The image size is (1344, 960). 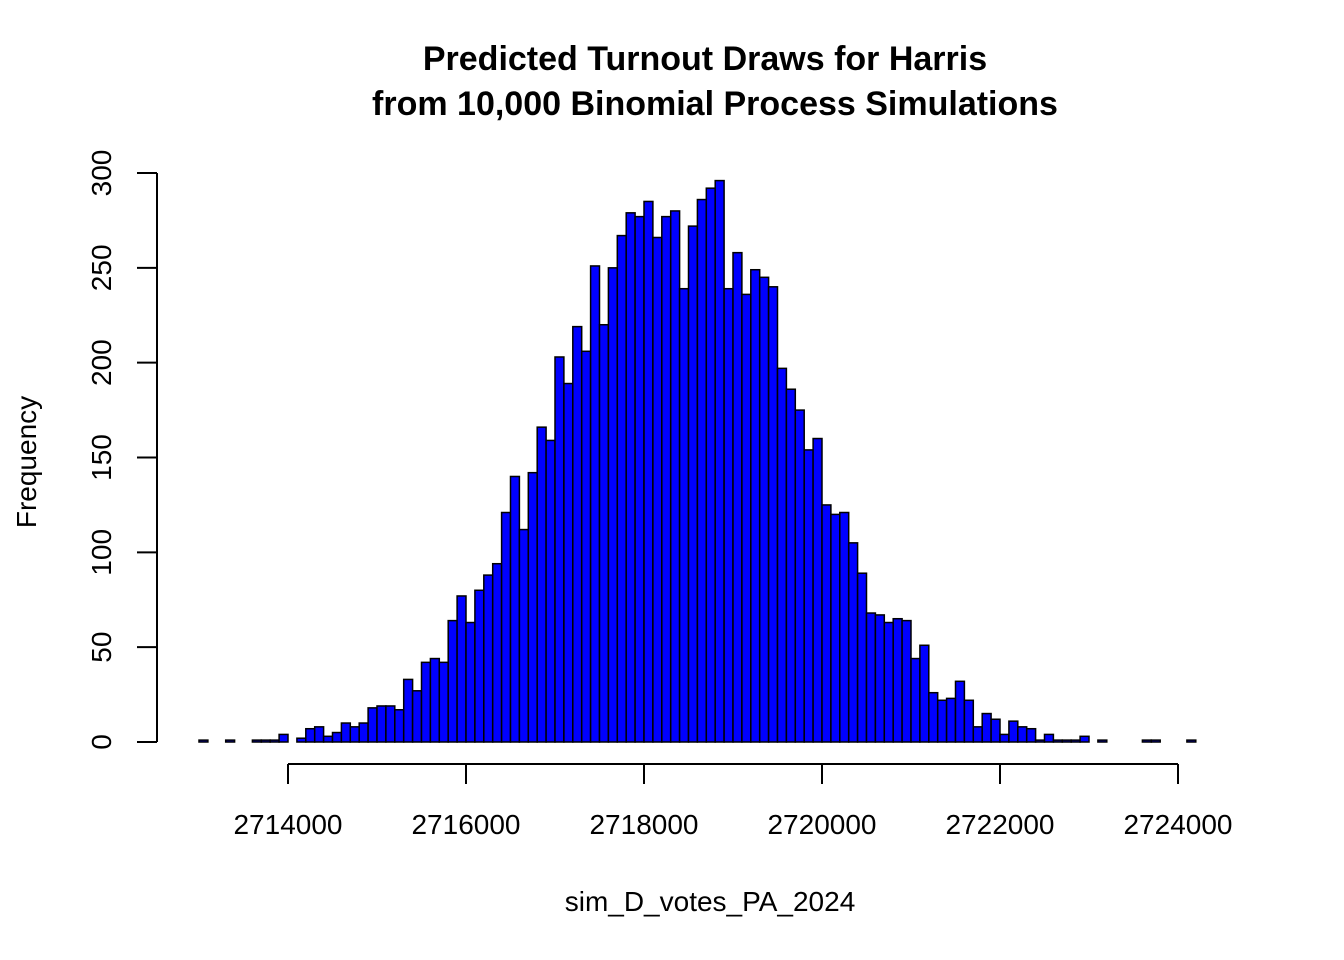 I want to click on y-tick-label: 0, so click(x=101, y=742).